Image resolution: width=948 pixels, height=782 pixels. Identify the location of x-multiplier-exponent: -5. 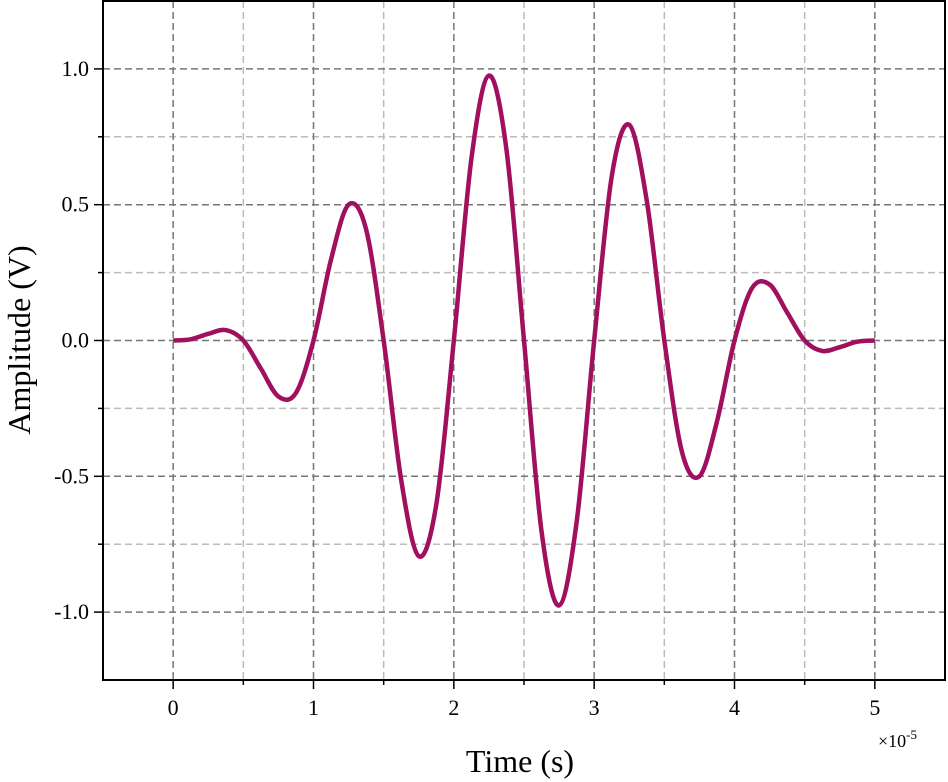
(911, 734).